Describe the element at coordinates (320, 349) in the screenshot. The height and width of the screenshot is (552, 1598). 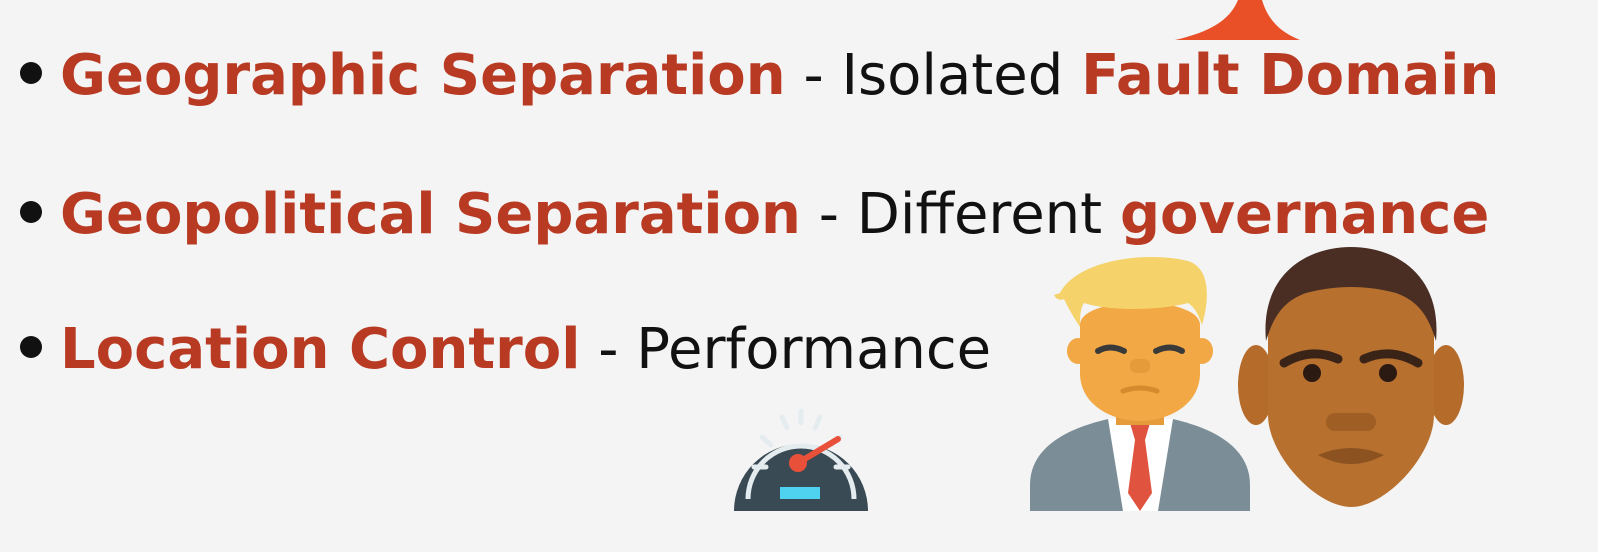
I see `bullet-term: Location Control` at that location.